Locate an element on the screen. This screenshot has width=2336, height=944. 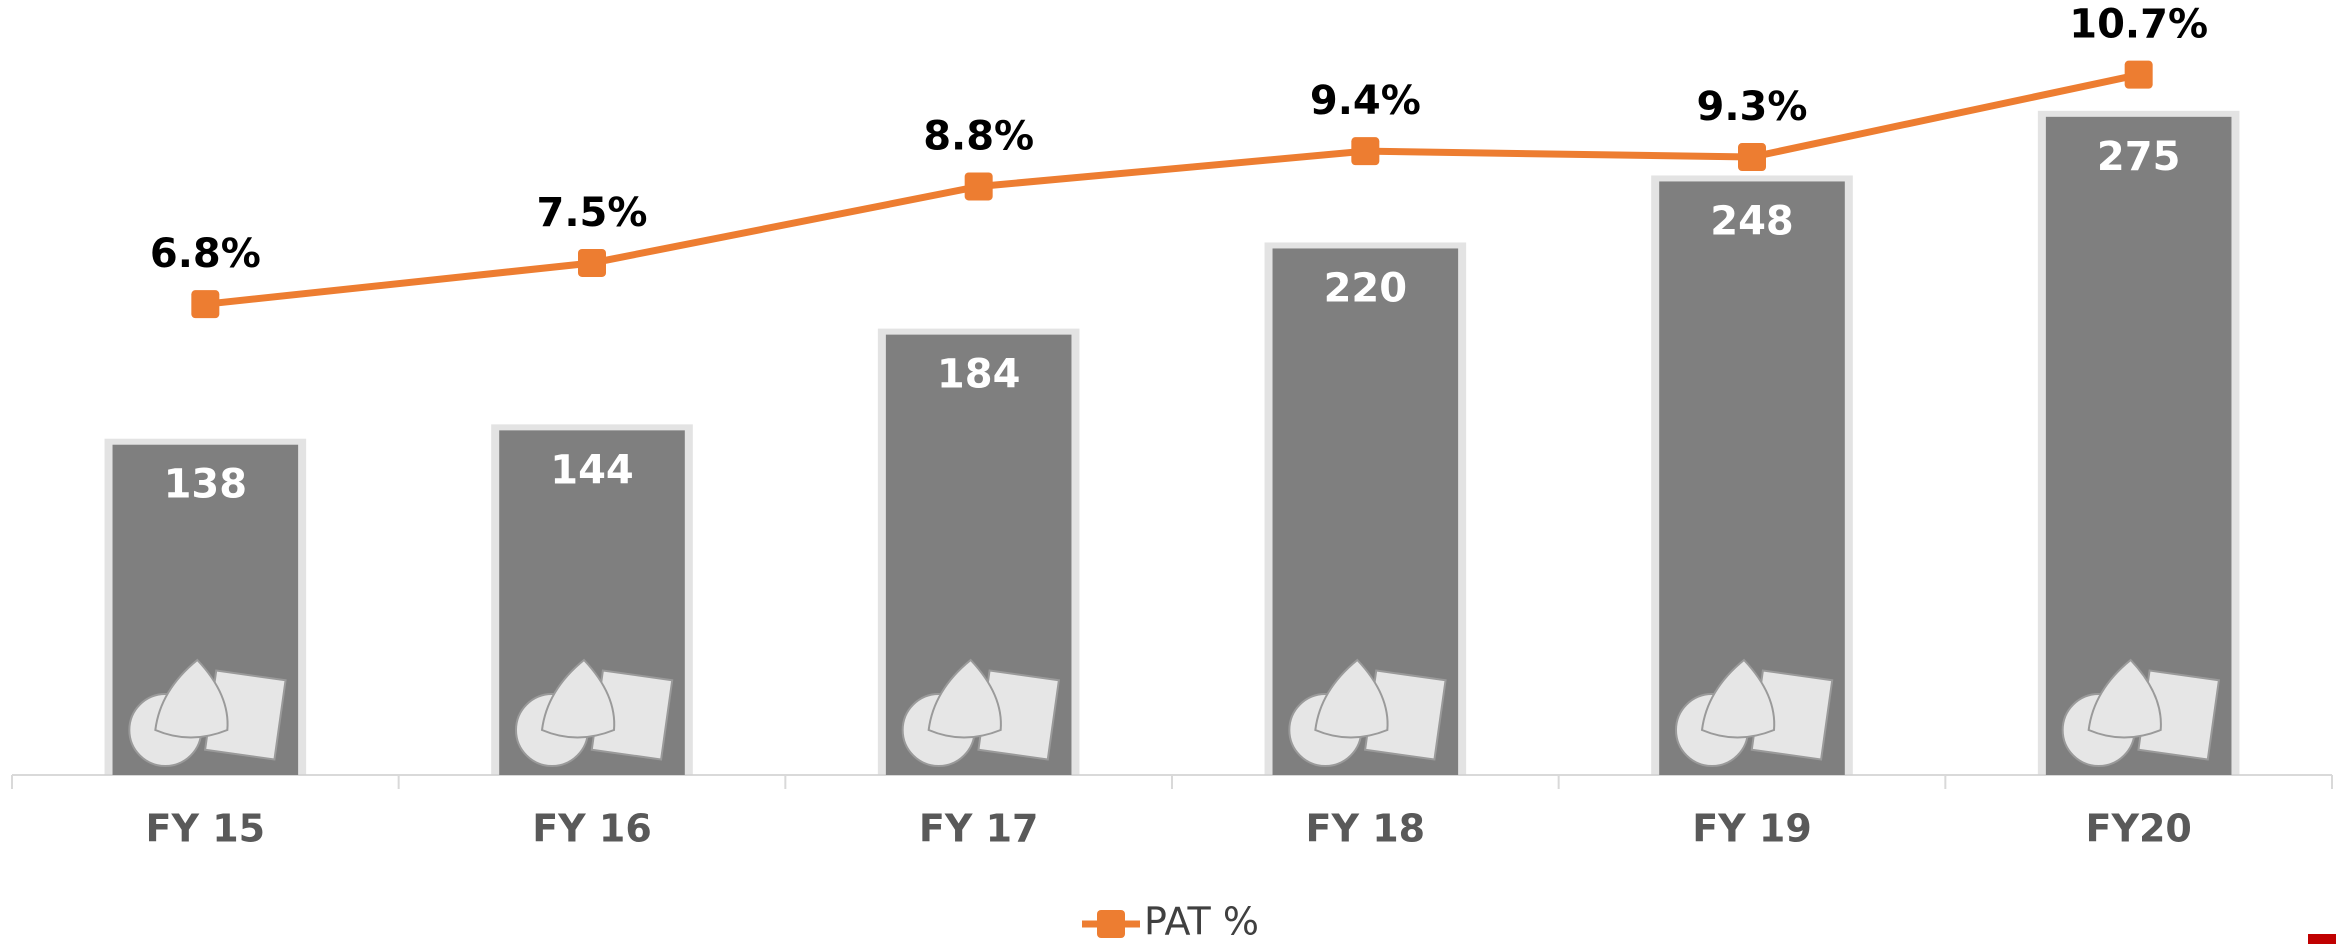
x-tick-label: FY 18 is located at coordinates (1366, 829).